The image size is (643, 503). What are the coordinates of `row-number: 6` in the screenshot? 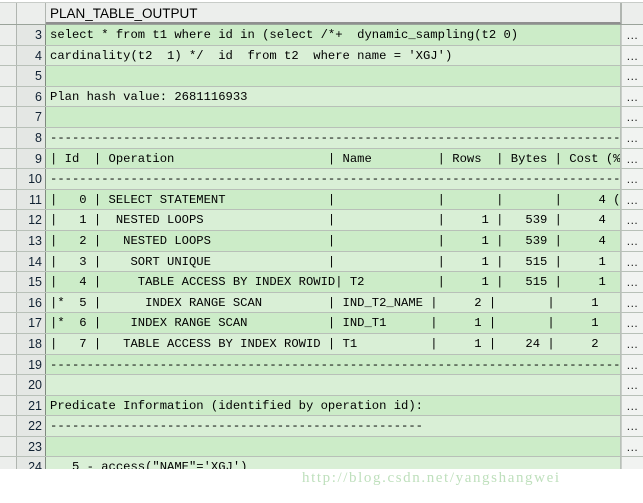 It's located at (31, 96).